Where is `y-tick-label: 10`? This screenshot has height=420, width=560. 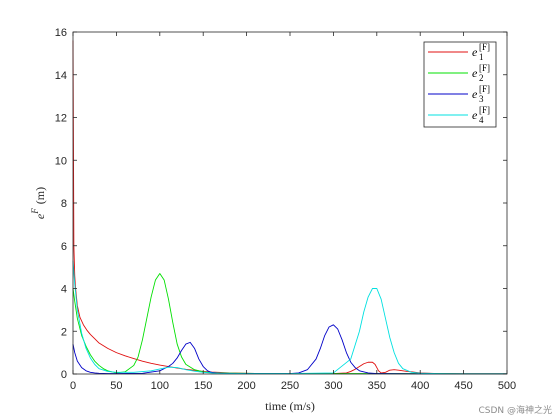
y-tick-label: 10 is located at coordinates (61, 161).